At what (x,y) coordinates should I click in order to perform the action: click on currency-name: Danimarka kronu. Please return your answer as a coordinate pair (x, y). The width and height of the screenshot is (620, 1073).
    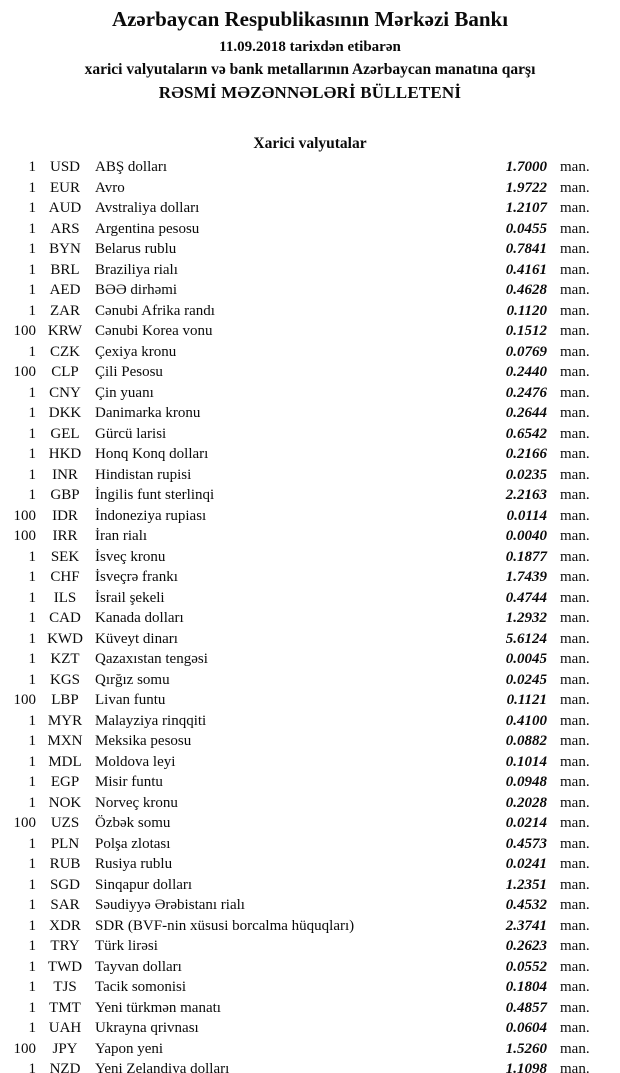
    Looking at the image, I should click on (148, 413).